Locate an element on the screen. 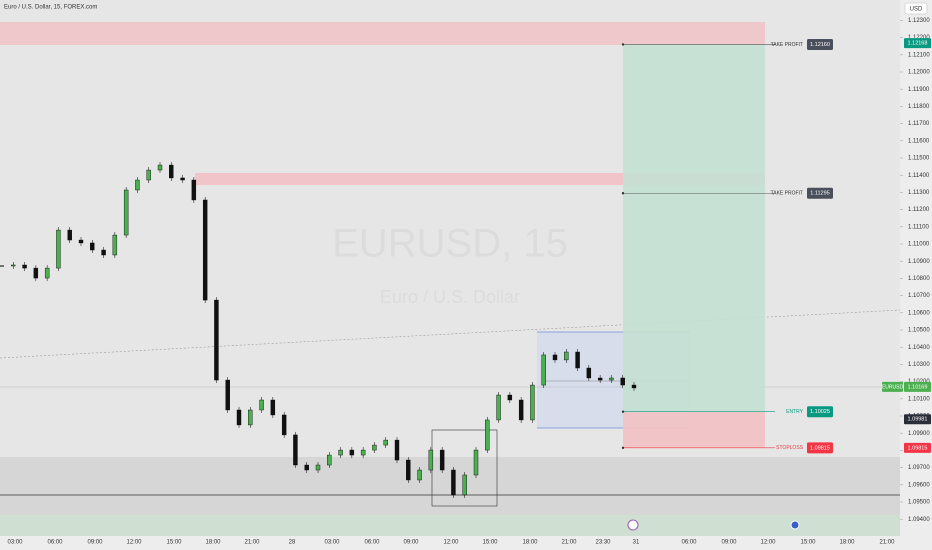  price-tick-label: 1.12300 is located at coordinates (919, 21).